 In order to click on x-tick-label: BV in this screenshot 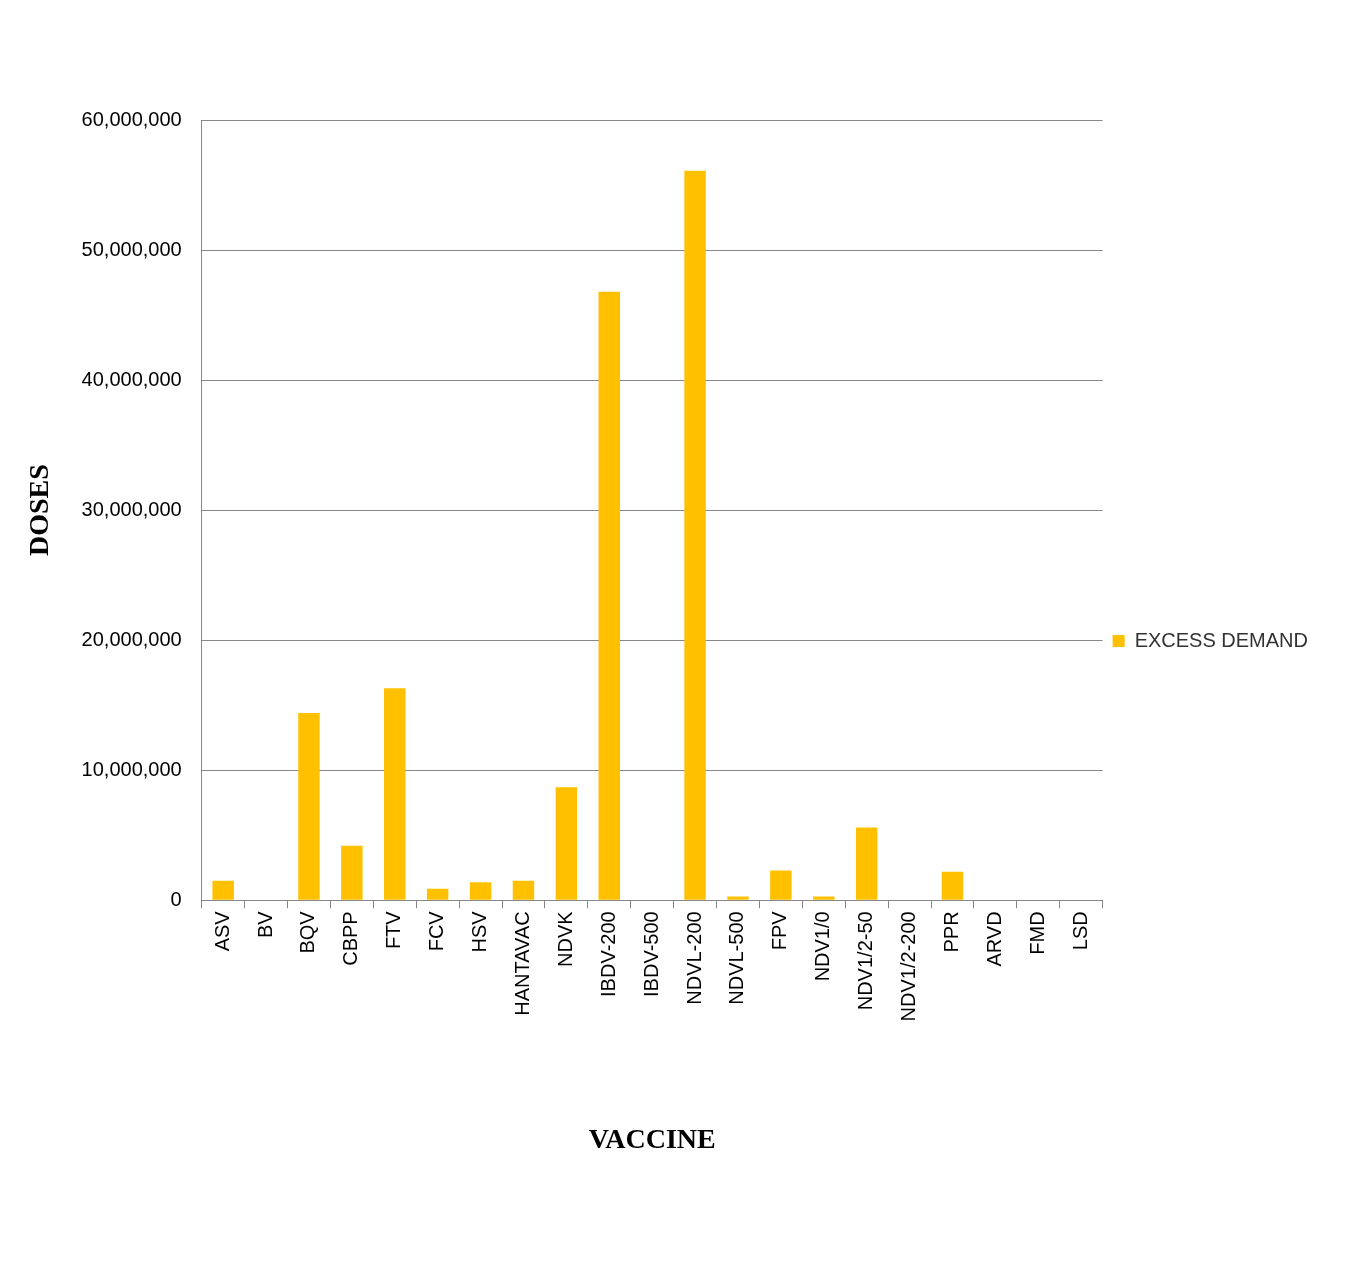, I will do `click(264, 924)`.